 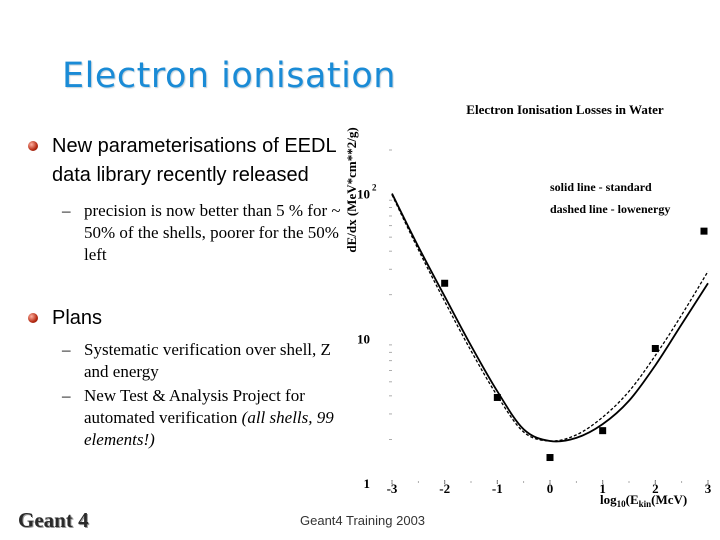 I want to click on slide-title: Electron ionisation, so click(x=229, y=76).